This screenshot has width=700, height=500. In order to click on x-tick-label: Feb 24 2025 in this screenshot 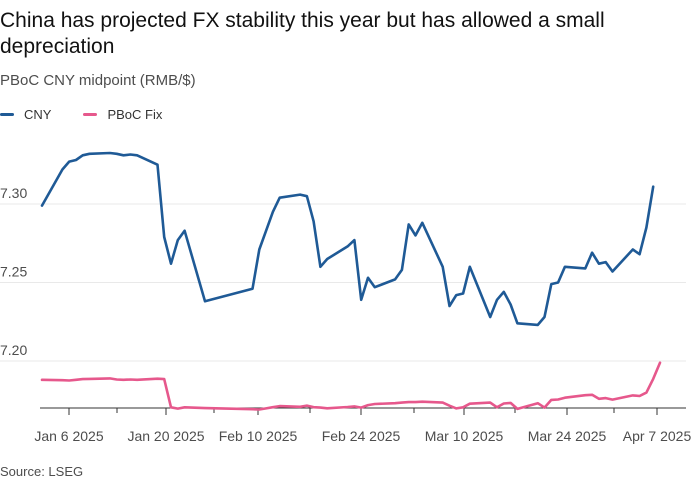, I will do `click(361, 436)`.